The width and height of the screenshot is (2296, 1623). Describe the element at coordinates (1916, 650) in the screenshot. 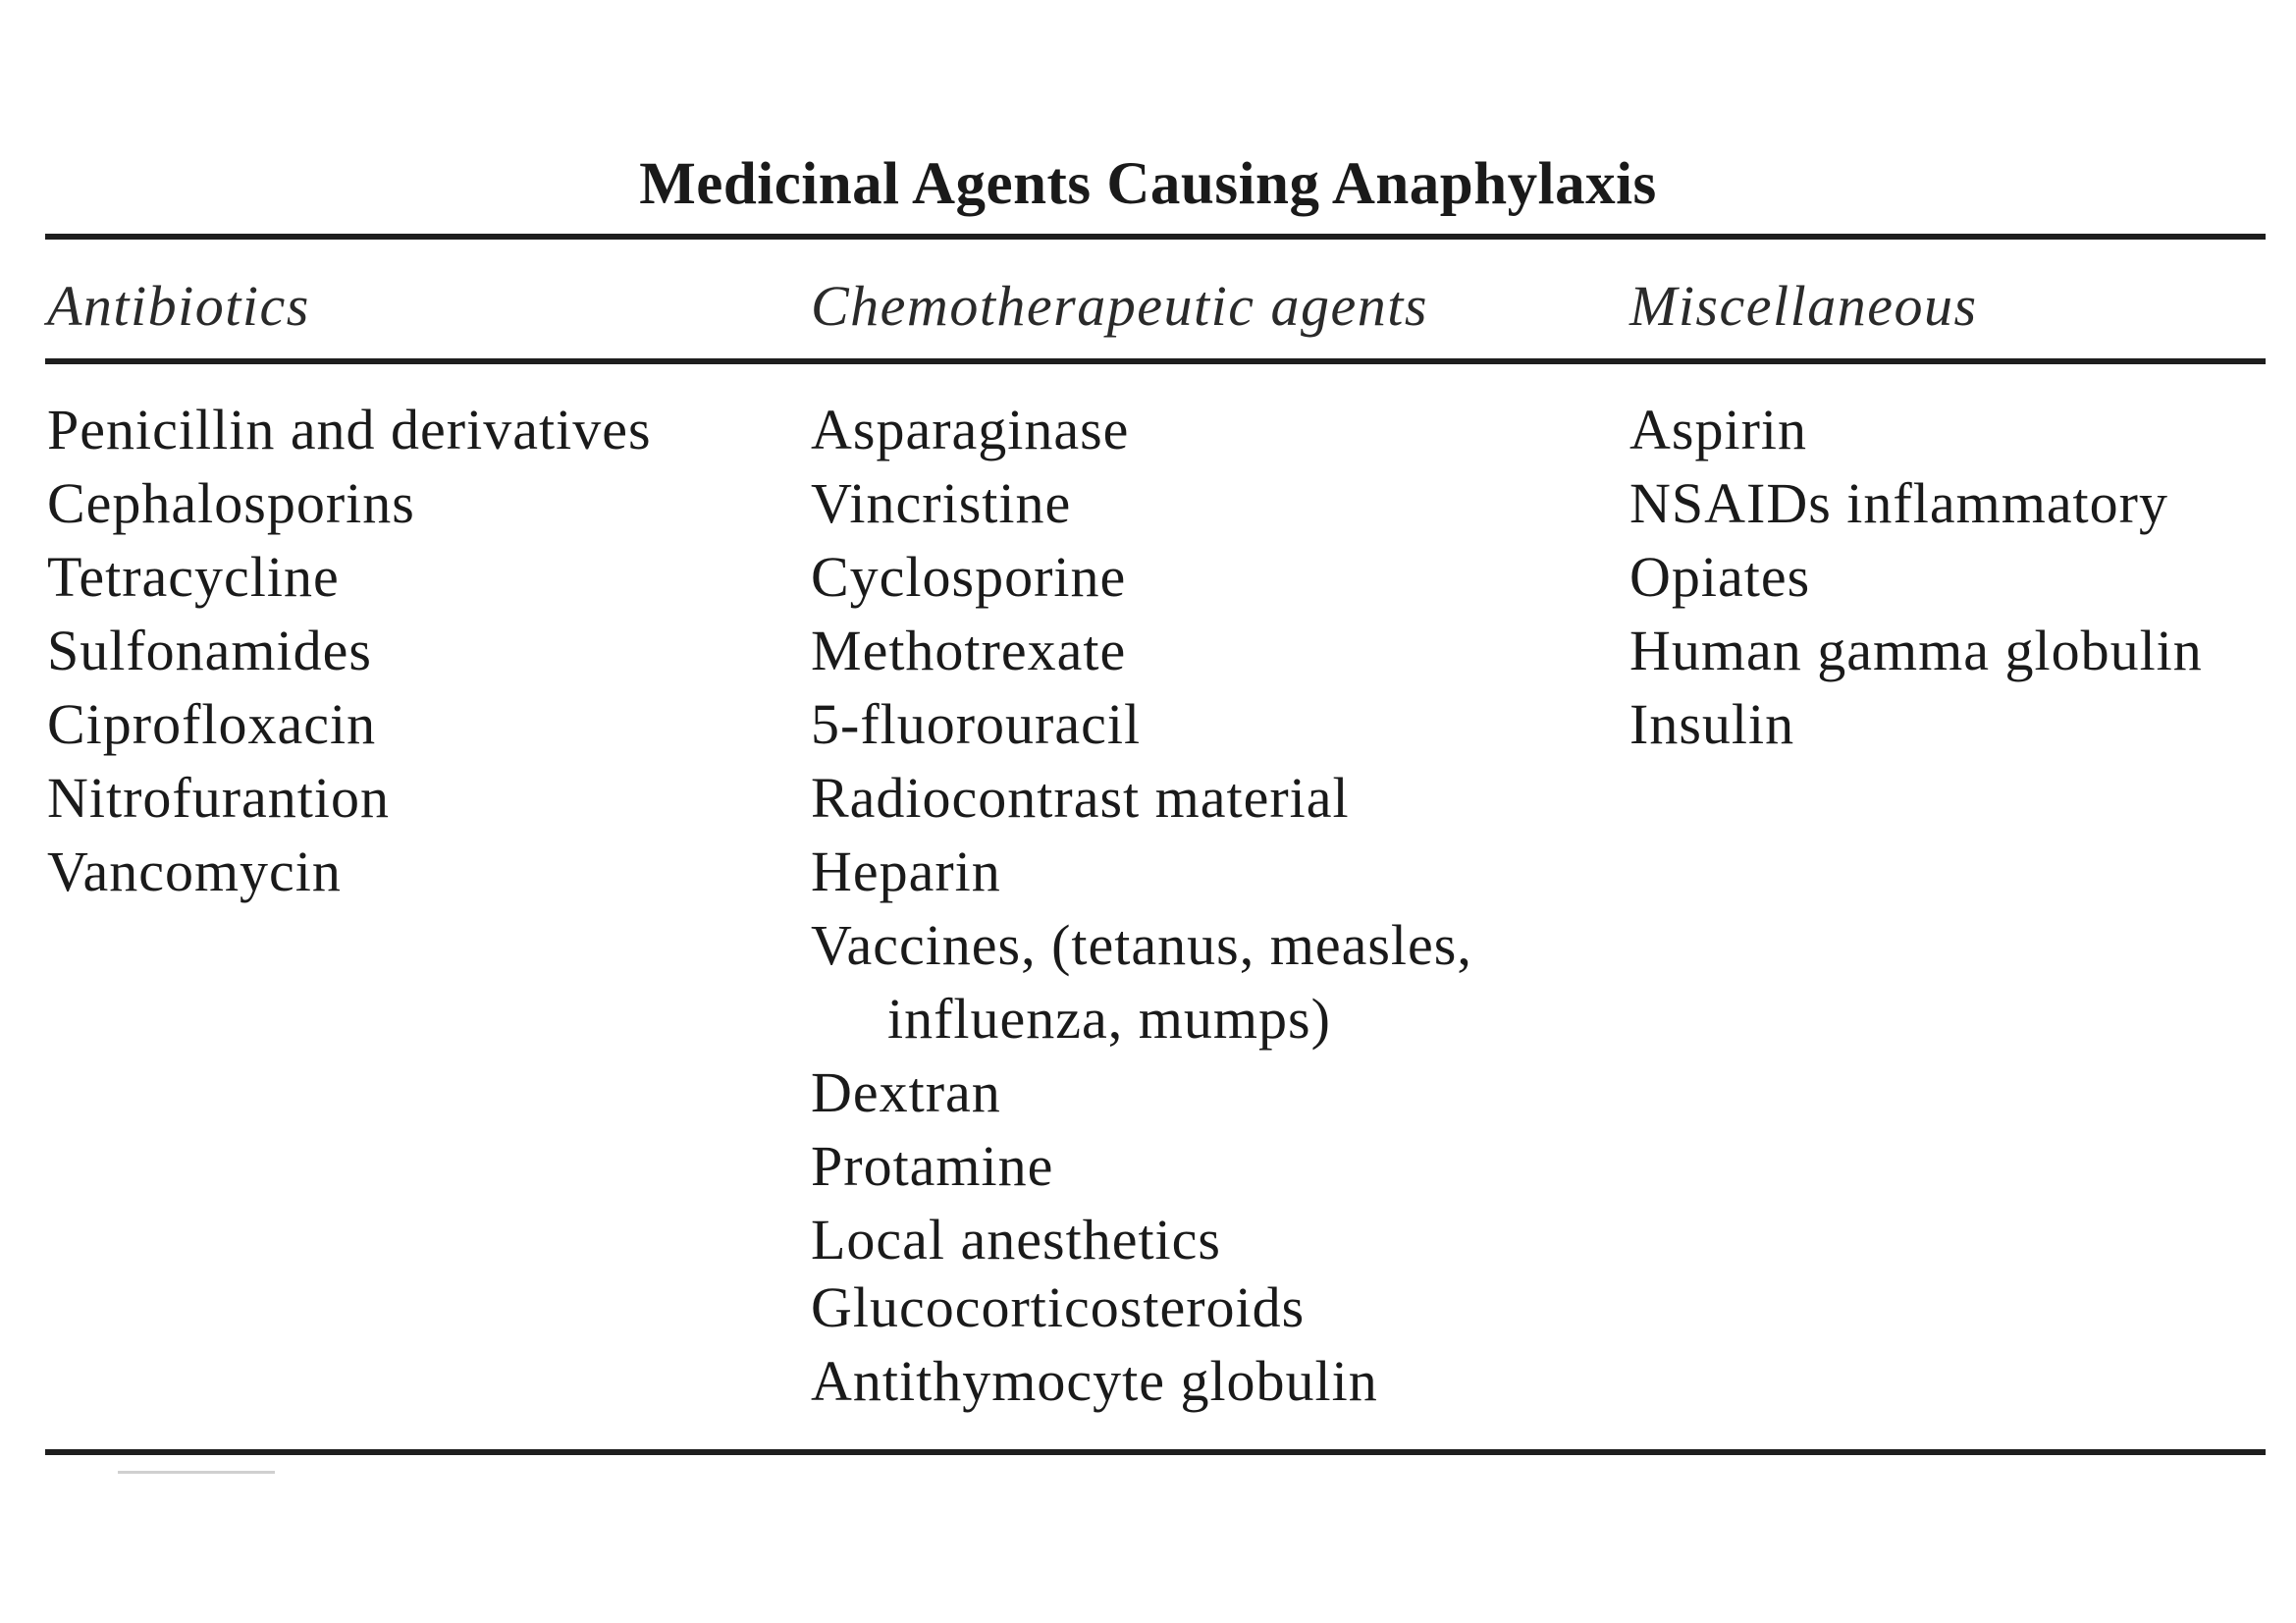

I see `list-item: Human gamma globulin` at that location.